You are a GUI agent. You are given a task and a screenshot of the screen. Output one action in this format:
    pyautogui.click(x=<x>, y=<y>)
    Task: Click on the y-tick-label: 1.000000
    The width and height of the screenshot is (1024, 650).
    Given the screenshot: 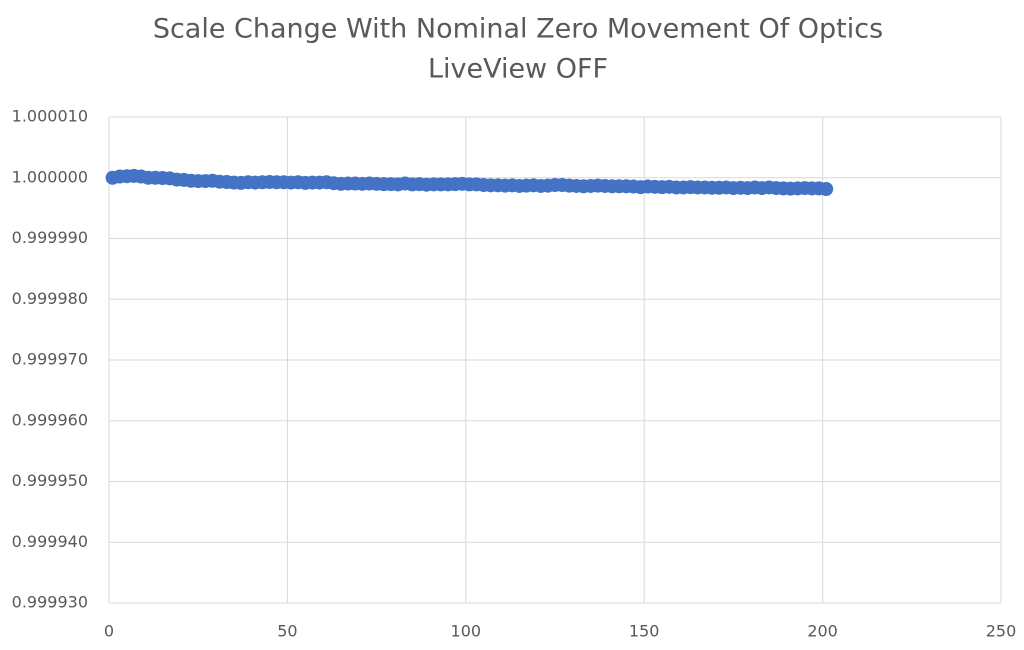 What is the action you would take?
    pyautogui.click(x=50, y=176)
    